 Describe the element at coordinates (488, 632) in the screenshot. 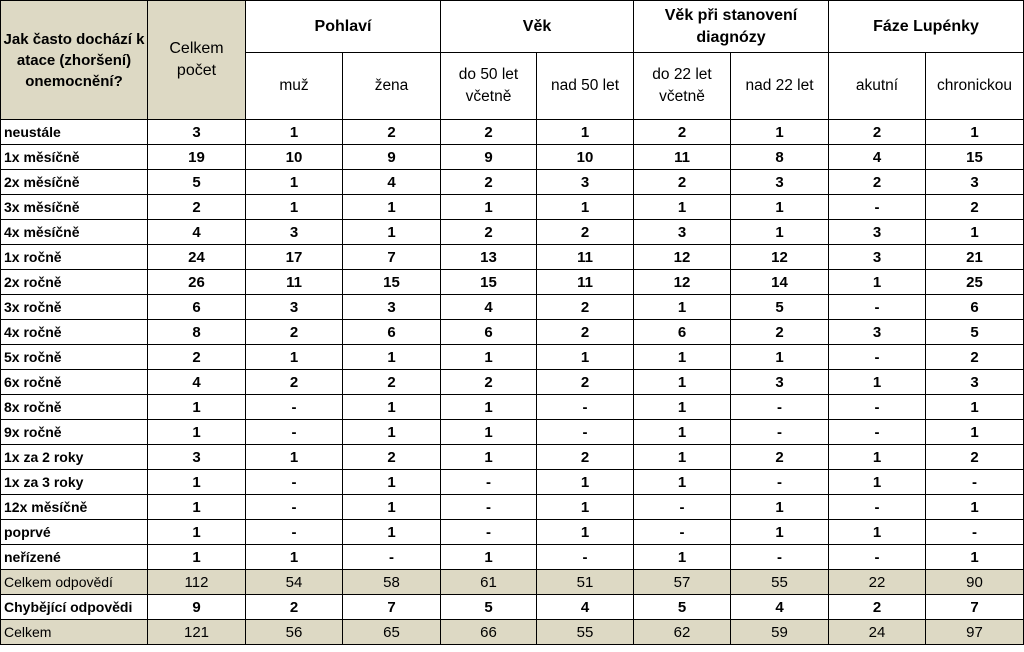

I see `value-cell: 66` at that location.